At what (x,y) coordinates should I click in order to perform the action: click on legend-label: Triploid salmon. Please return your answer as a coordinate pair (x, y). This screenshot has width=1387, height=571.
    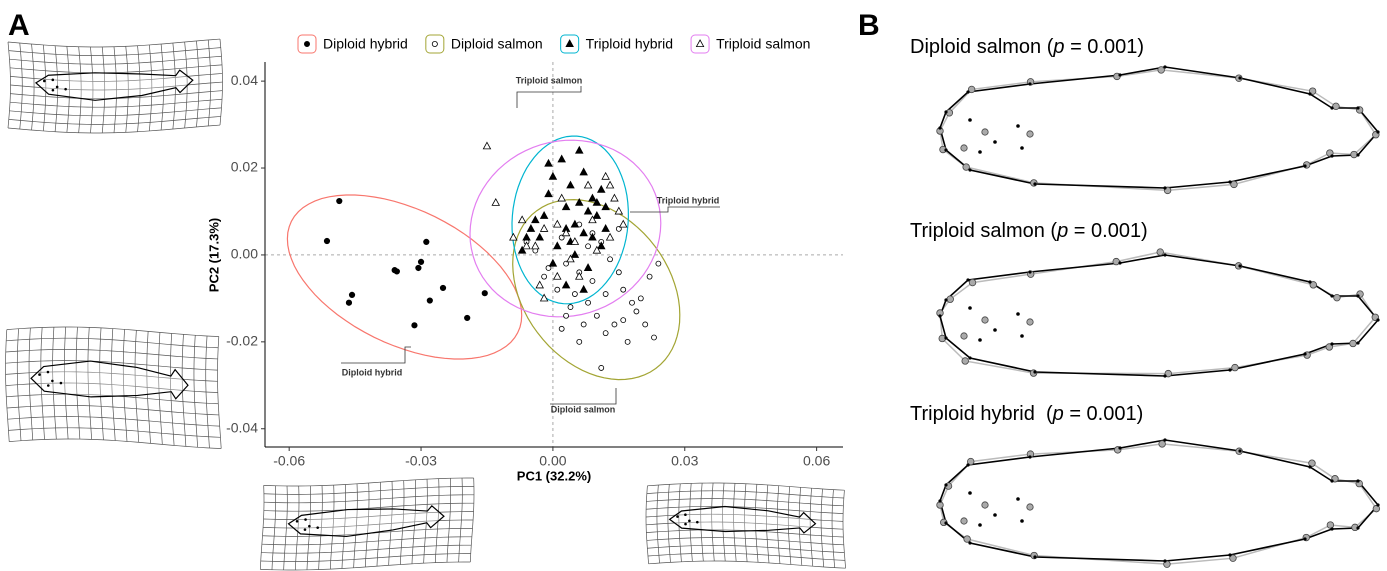
    Looking at the image, I should click on (763, 44).